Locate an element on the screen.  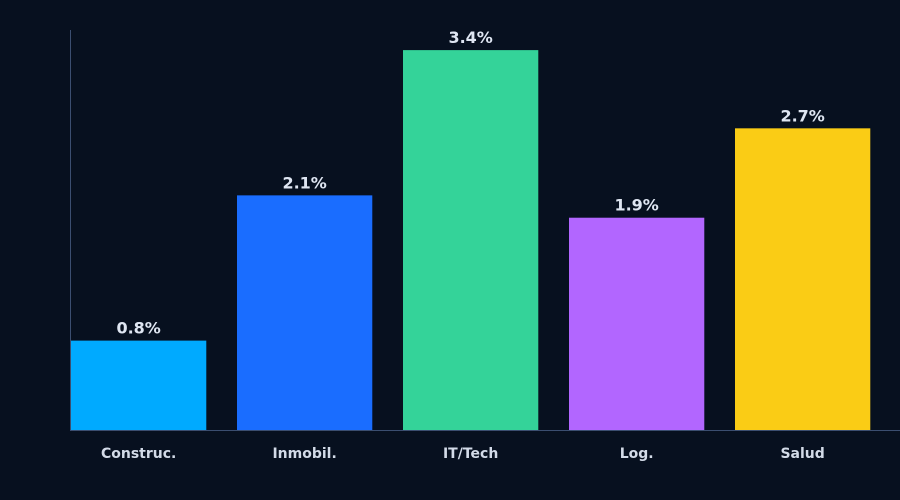
x-tick-label: Construc. is located at coordinates (138, 454).